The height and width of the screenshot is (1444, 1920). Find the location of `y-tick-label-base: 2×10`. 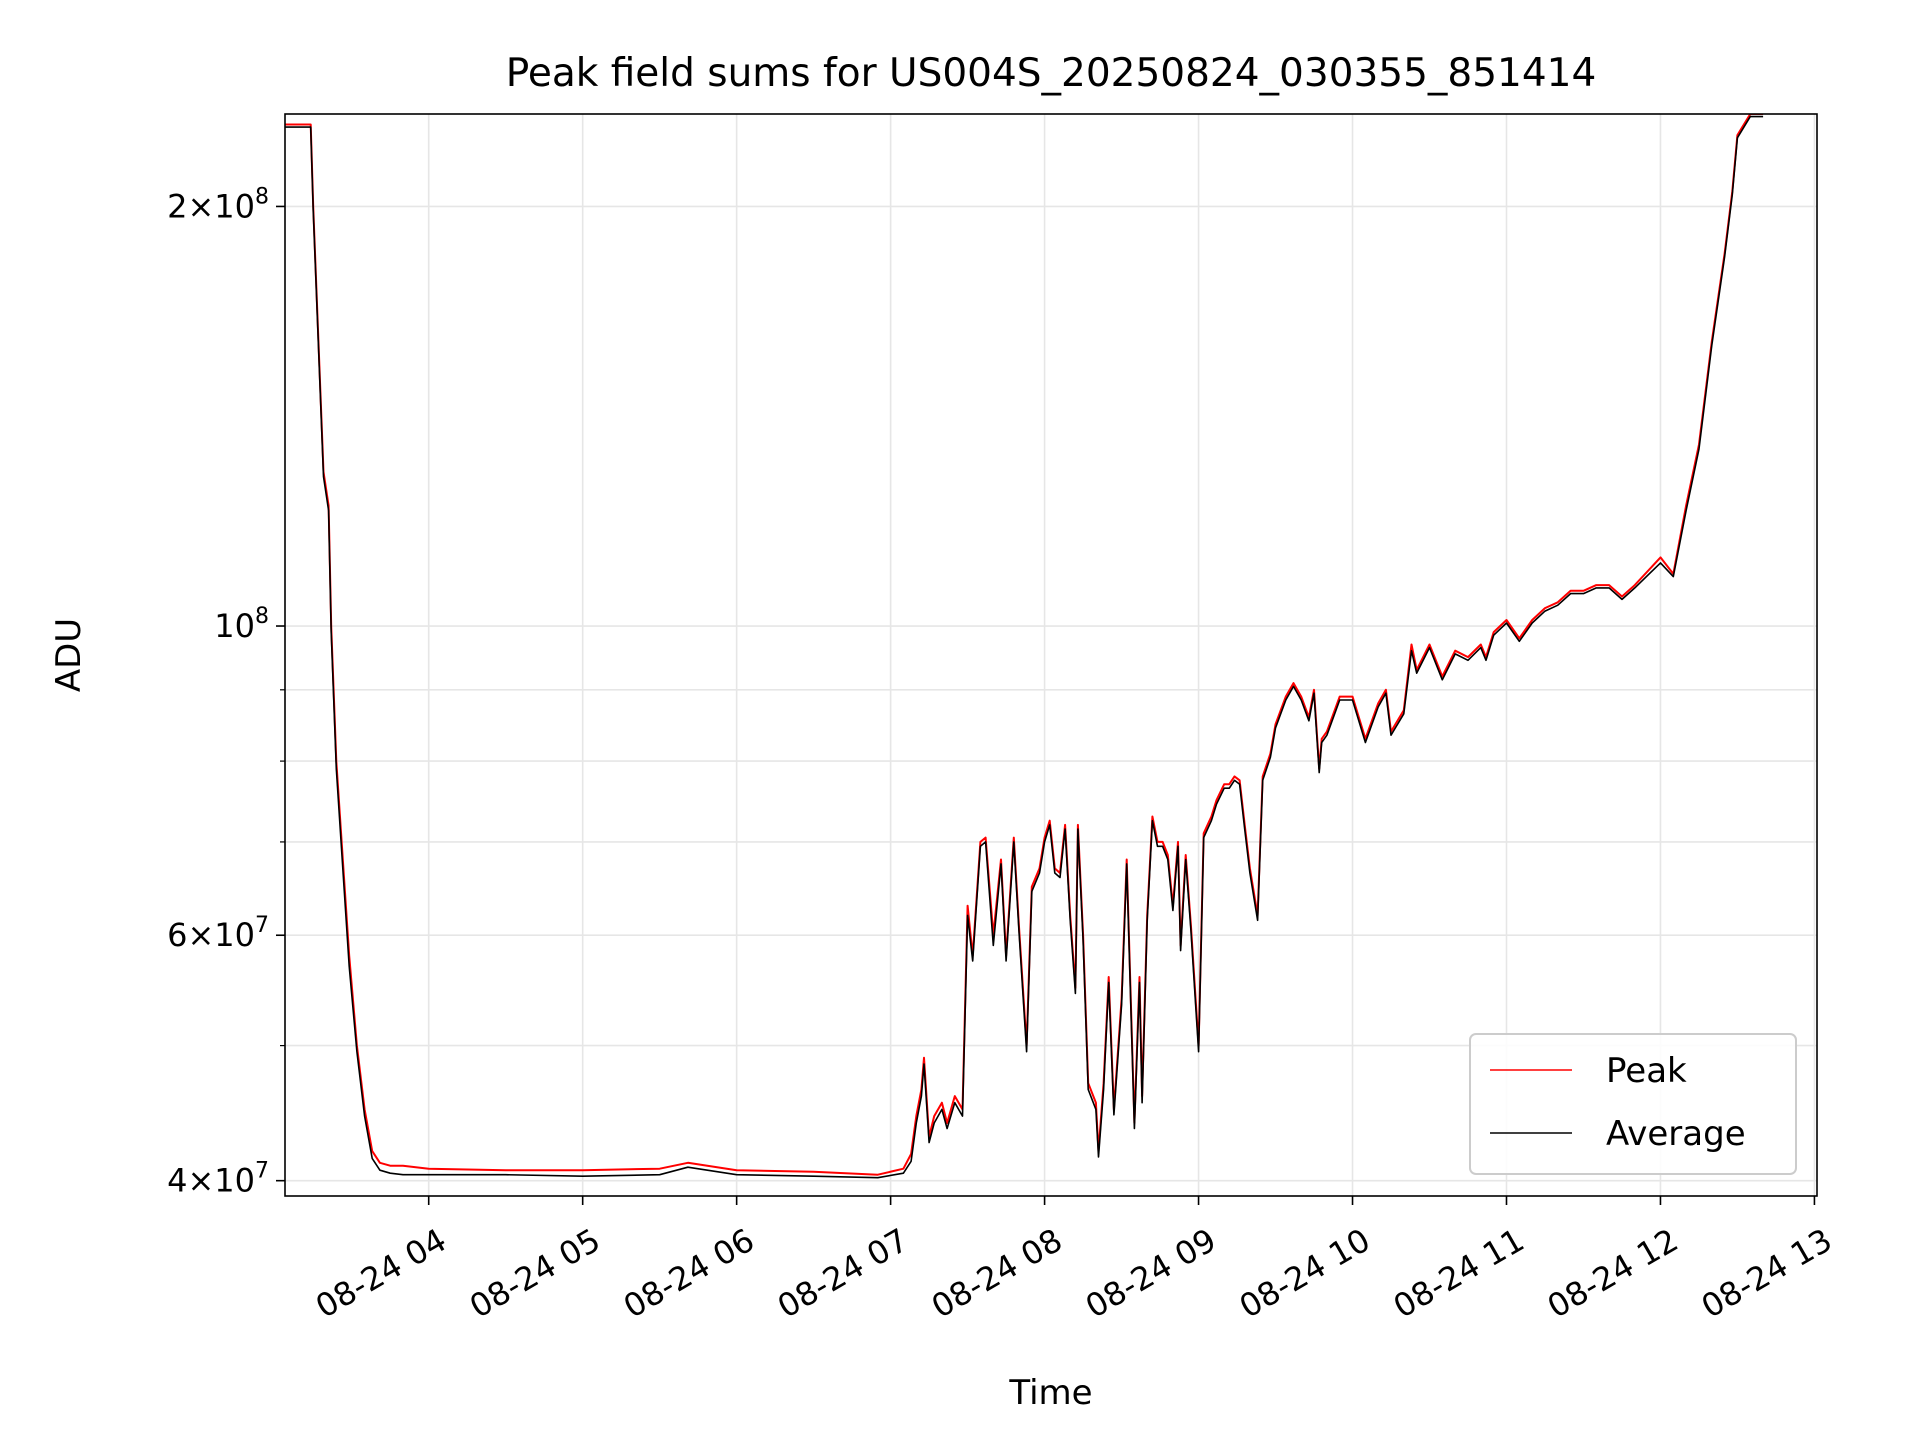

y-tick-label-base: 2×10 is located at coordinates (211, 206).